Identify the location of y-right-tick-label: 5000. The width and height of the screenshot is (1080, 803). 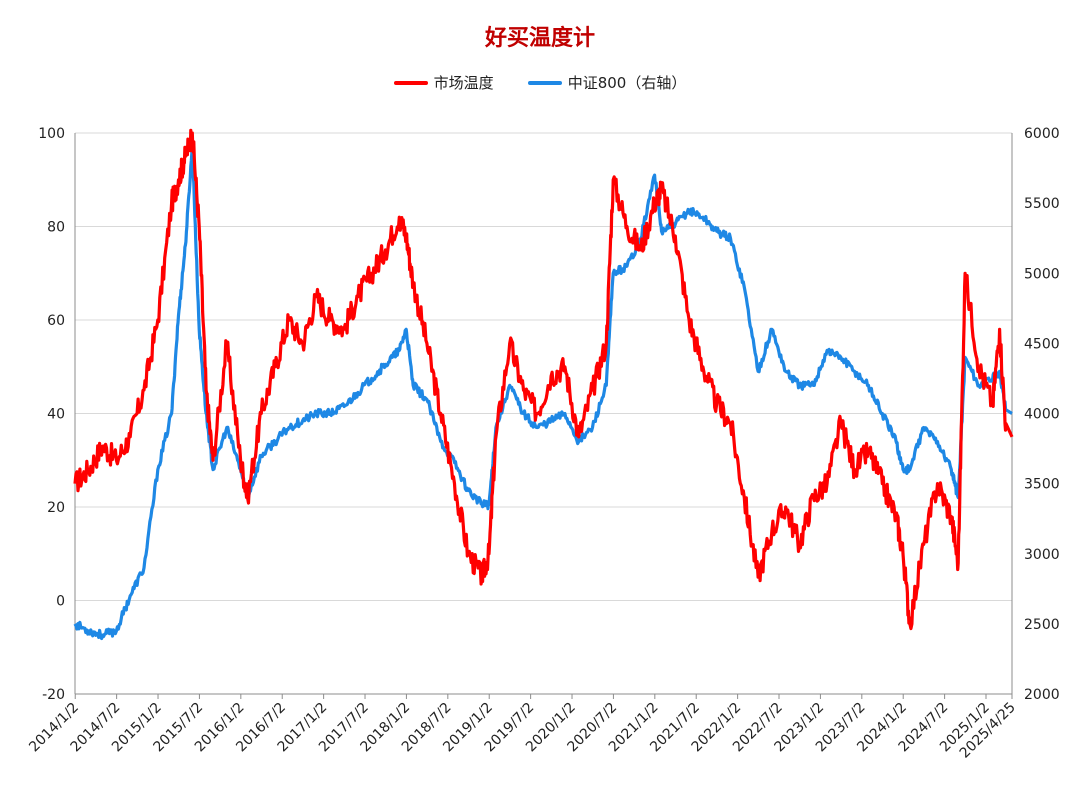
(1042, 274).